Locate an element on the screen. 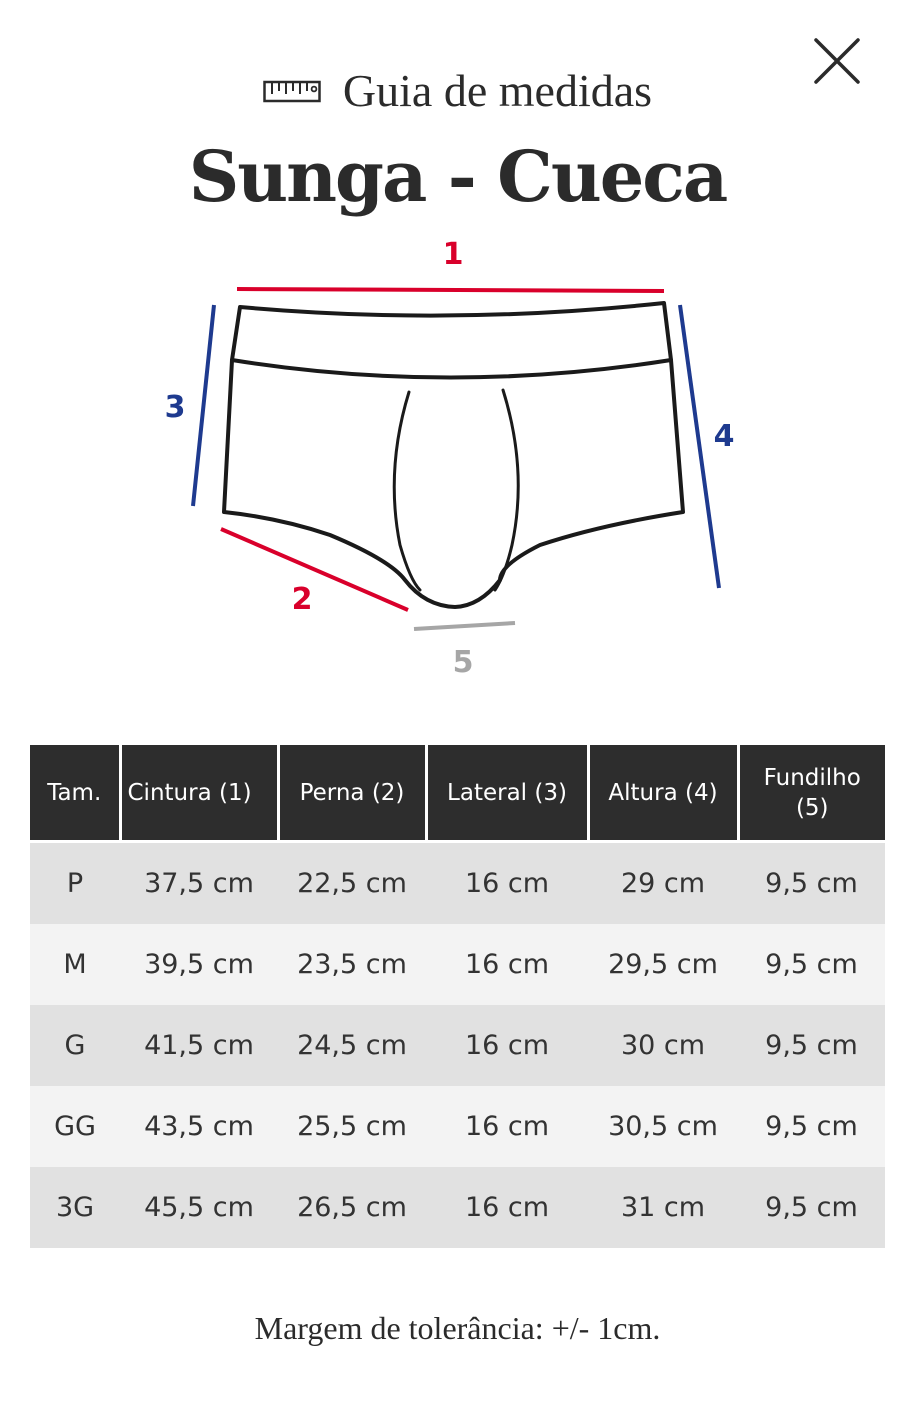  brief-waistband is located at coordinates (451, 369).